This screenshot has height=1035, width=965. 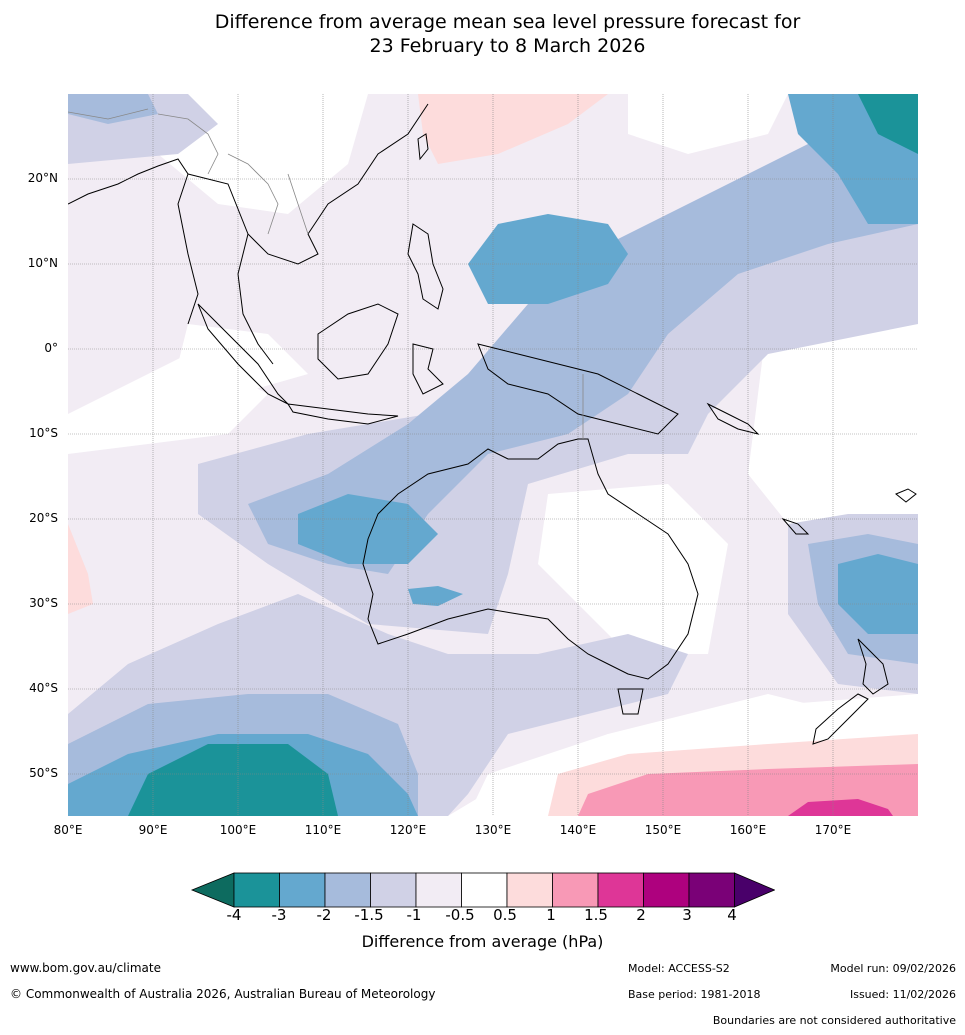 What do you see at coordinates (630, 701) in the screenshot?
I see `coast-tasmania` at bounding box center [630, 701].